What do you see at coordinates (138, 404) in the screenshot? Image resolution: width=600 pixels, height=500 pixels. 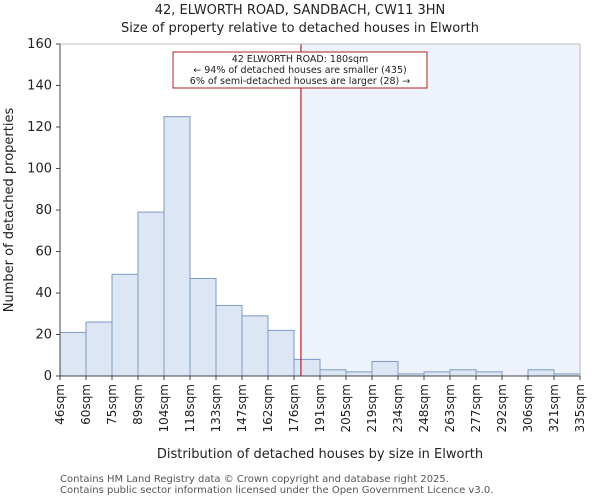 I see `x-tick-label: 89sqm` at bounding box center [138, 404].